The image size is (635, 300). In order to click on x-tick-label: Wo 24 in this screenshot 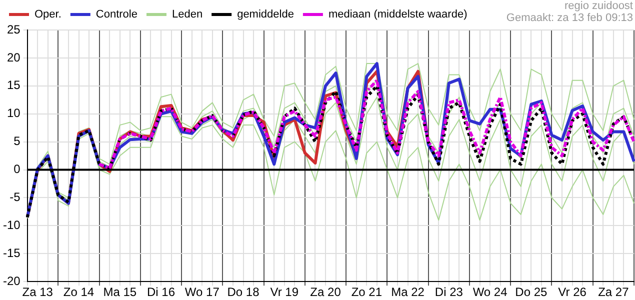, I will do `click(490, 292)`.